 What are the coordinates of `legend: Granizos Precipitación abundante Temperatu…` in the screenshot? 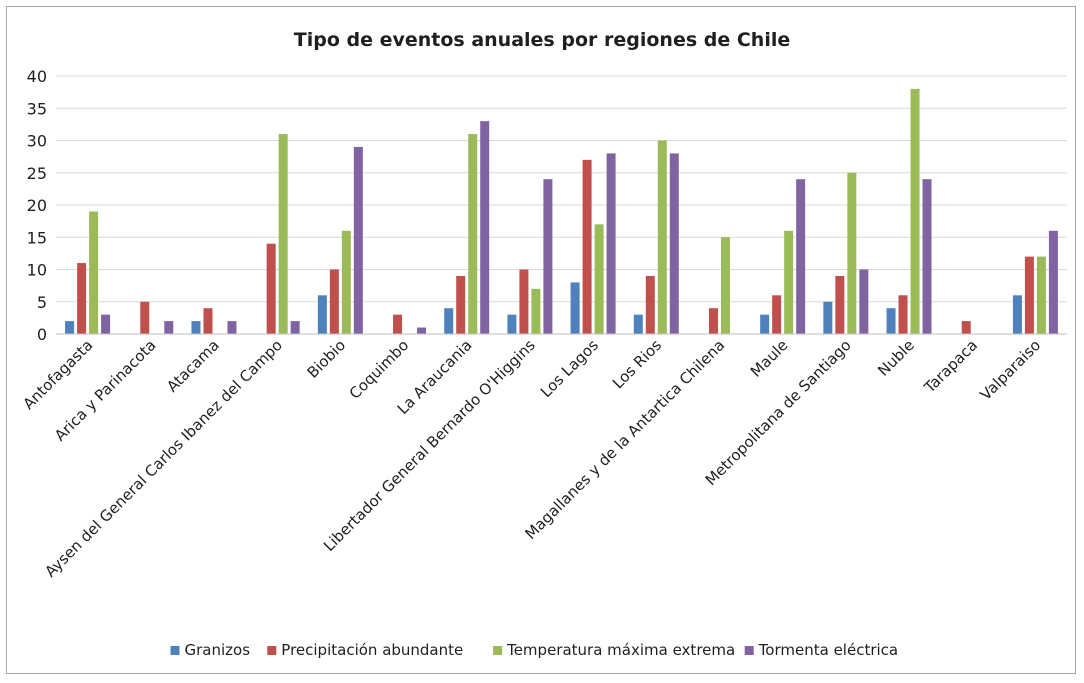 It's located at (534, 650).